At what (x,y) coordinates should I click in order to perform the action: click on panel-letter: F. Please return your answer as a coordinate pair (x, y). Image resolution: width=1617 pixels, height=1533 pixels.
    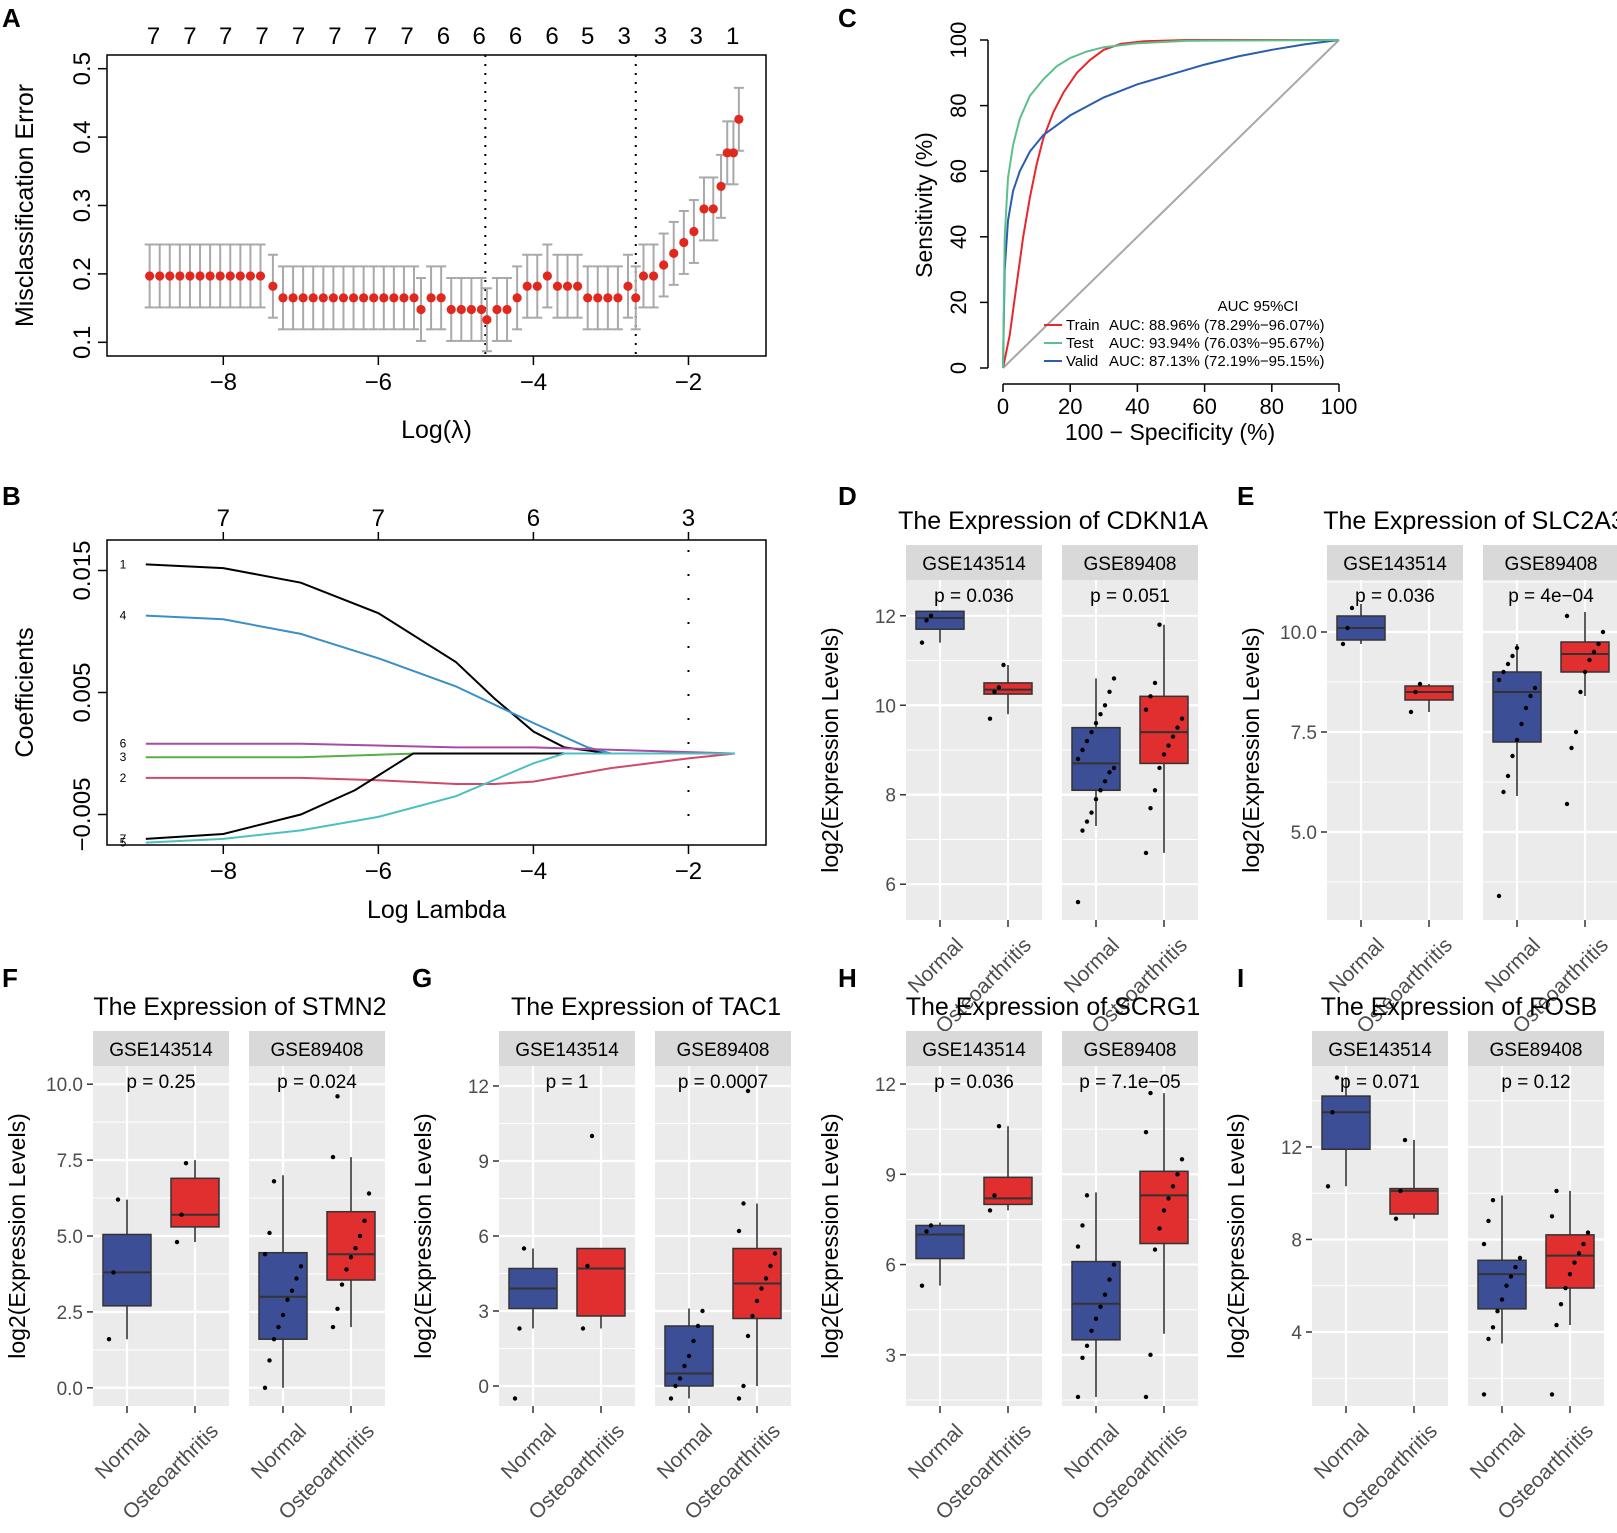
    Looking at the image, I should click on (10, 978).